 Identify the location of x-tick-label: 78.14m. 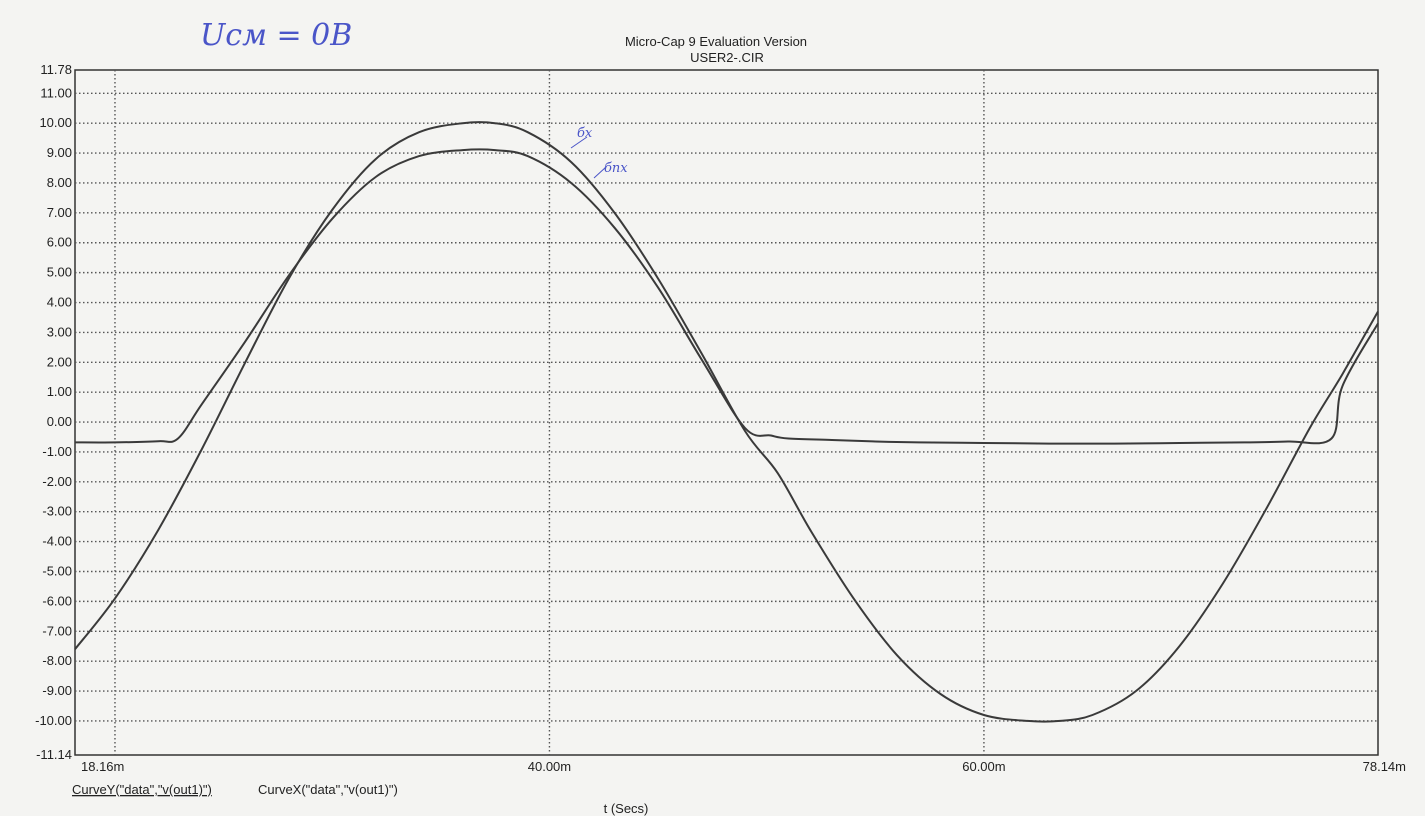
(1384, 766).